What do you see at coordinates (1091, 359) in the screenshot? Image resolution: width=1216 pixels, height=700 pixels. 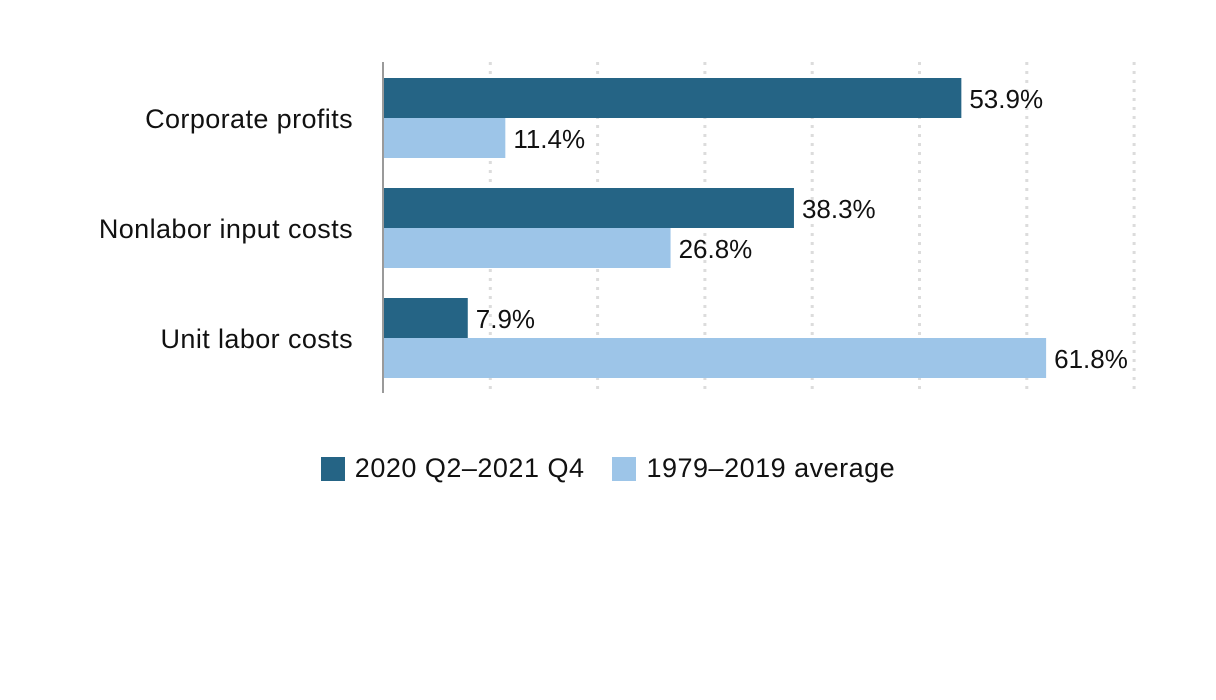 I see `data-label: 61.8%` at bounding box center [1091, 359].